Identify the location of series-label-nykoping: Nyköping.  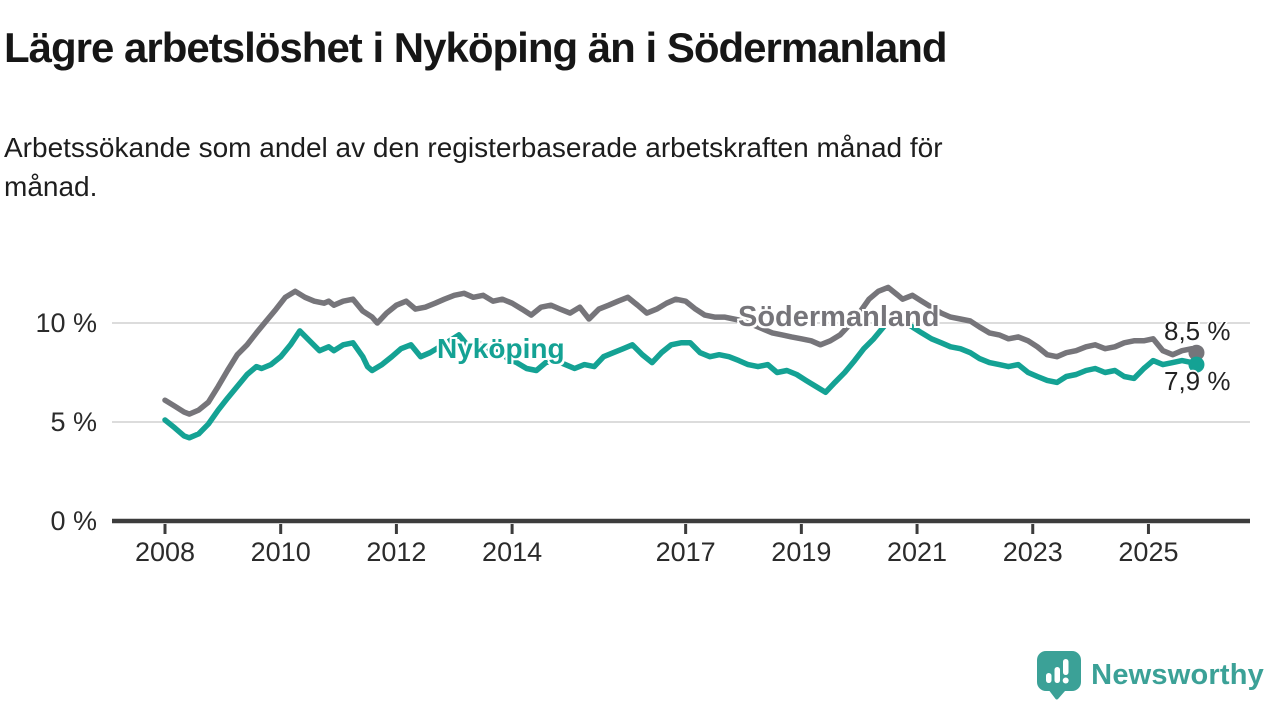
(501, 348).